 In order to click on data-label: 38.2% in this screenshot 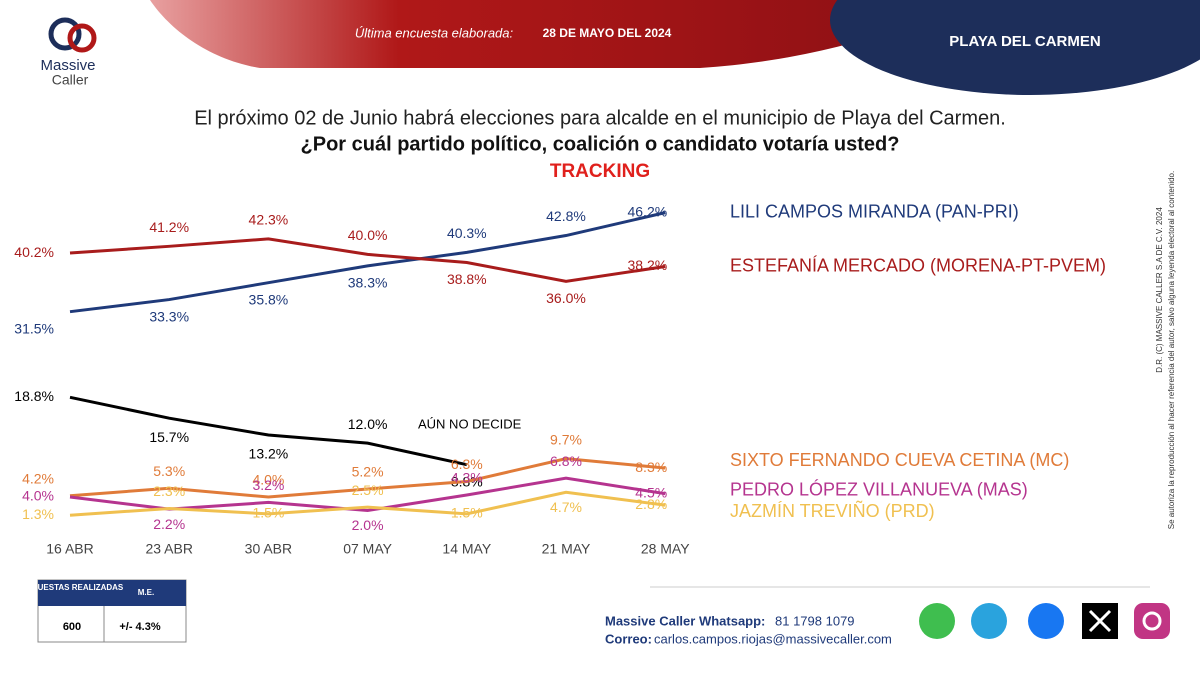, I will do `click(647, 265)`.